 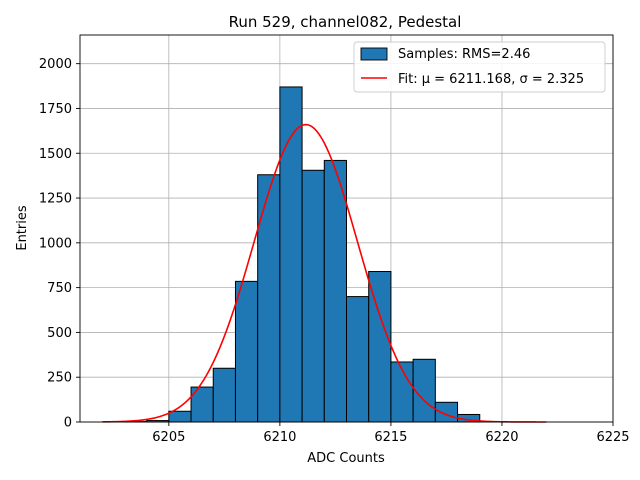 I want to click on legend-fit-label: Fit: μ = 6211.168, σ = 2.325, so click(x=491, y=79).